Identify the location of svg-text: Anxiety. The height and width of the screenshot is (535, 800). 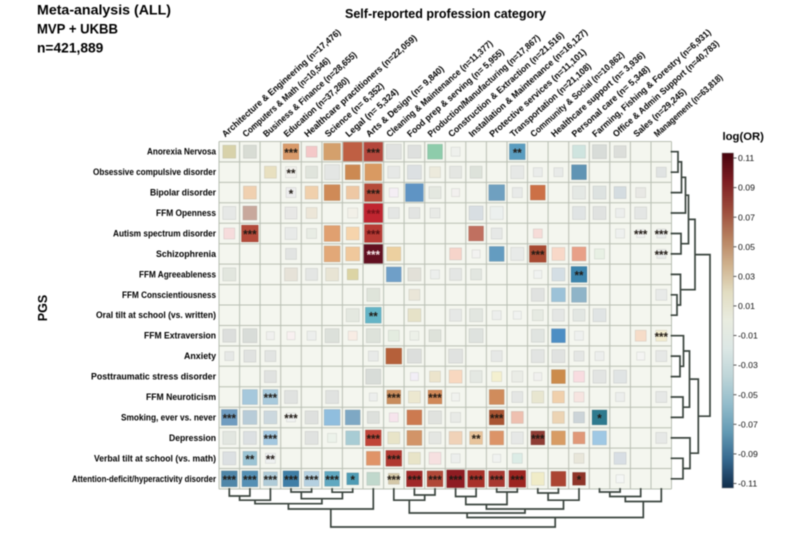
(200, 356).